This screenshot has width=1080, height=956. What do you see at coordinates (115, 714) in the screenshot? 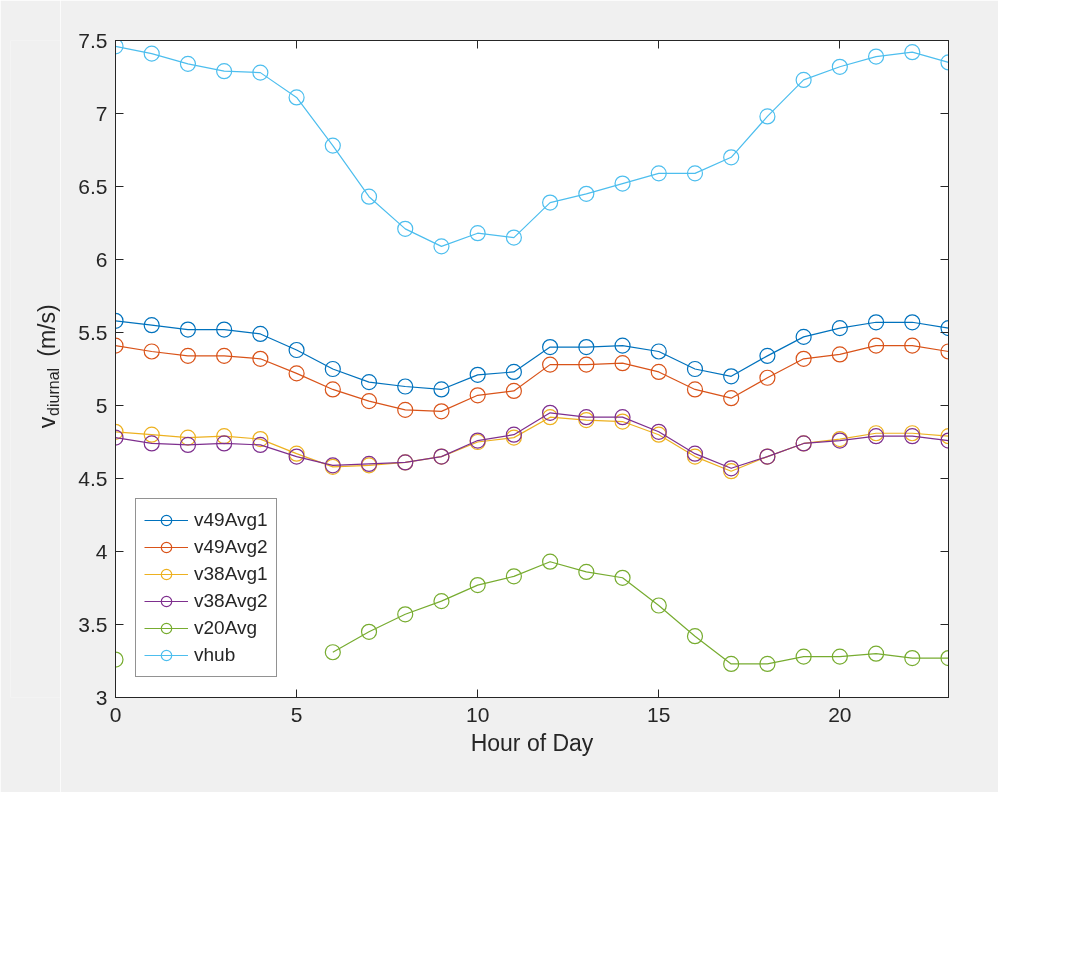
I see `x-tick-label: 0` at bounding box center [115, 714].